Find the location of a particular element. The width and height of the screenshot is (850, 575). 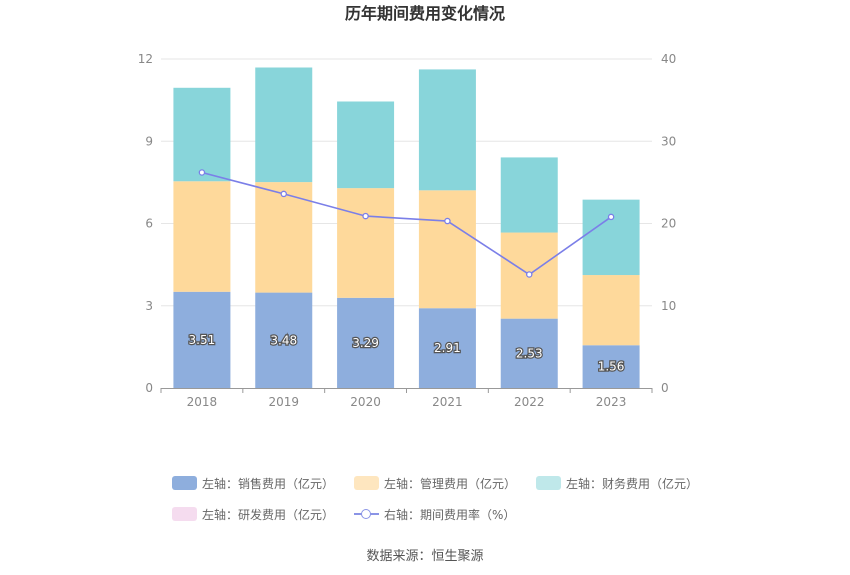

bar-value-label: 1.56 is located at coordinates (611, 367).